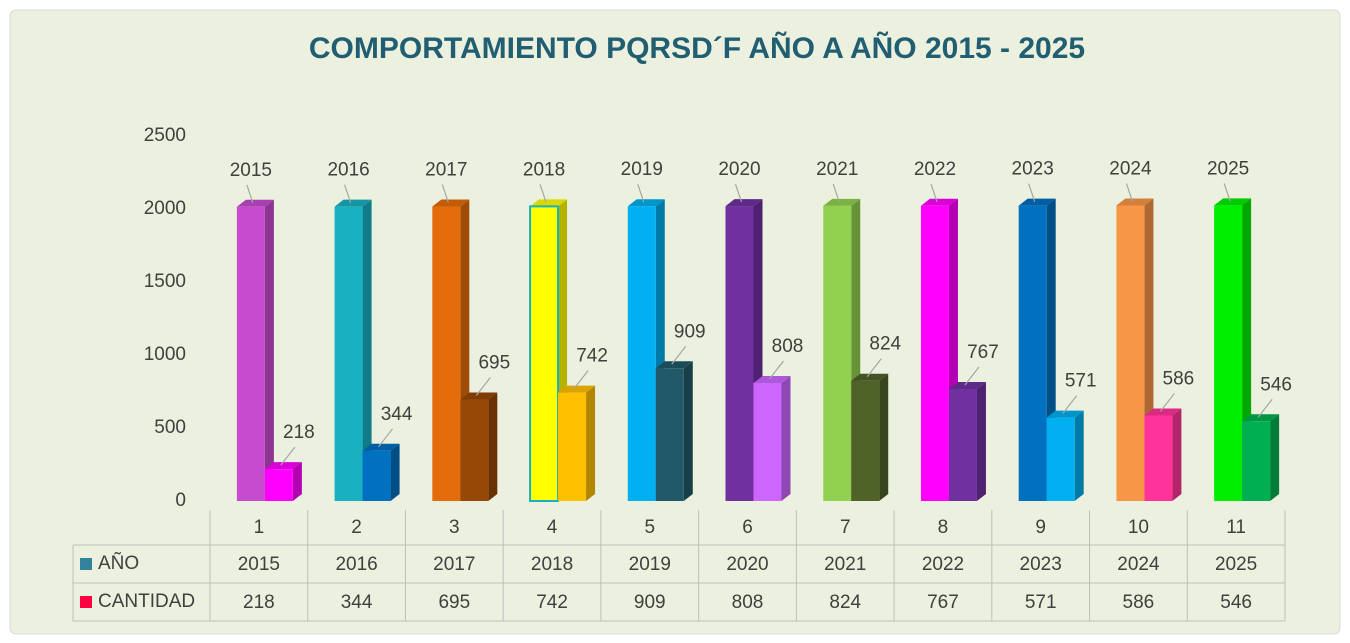  Describe the element at coordinates (165, 354) in the screenshot. I see `y-tick-label: 1000` at that location.